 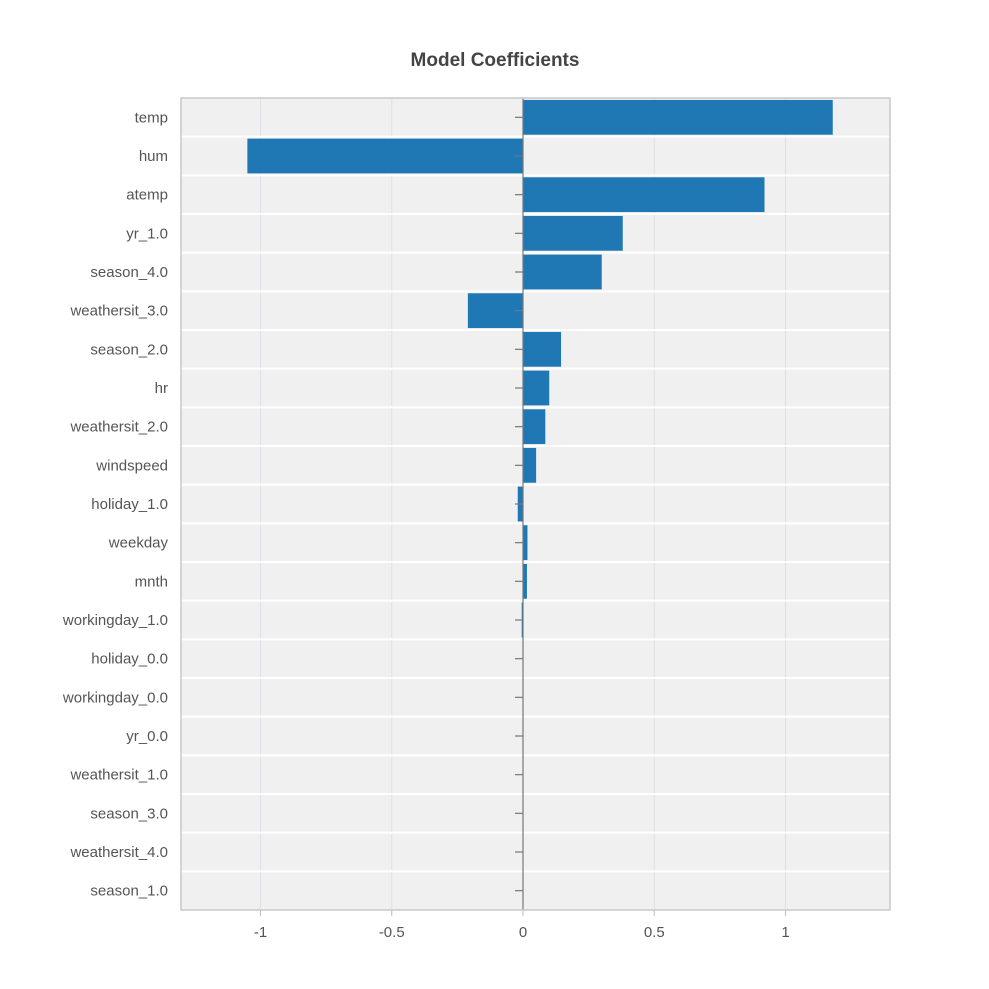 What do you see at coordinates (525, 581) in the screenshot?
I see `bar-mnth` at bounding box center [525, 581].